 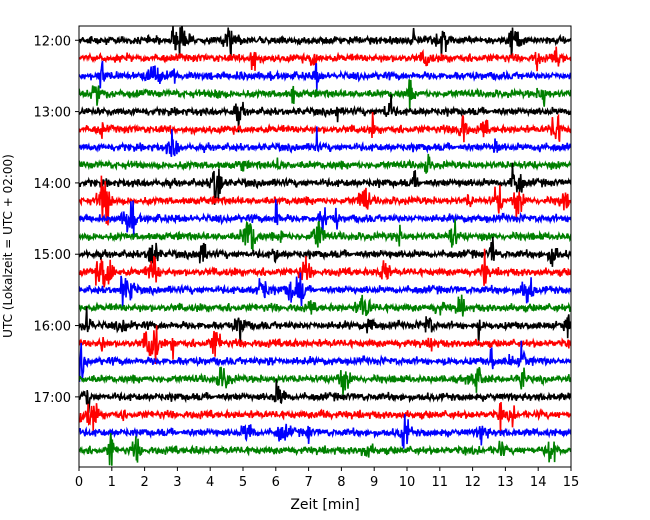 What do you see at coordinates (8, 246) in the screenshot?
I see `y-axis-label: UTC (Lokalzeit = UTC + 02:00)` at bounding box center [8, 246].